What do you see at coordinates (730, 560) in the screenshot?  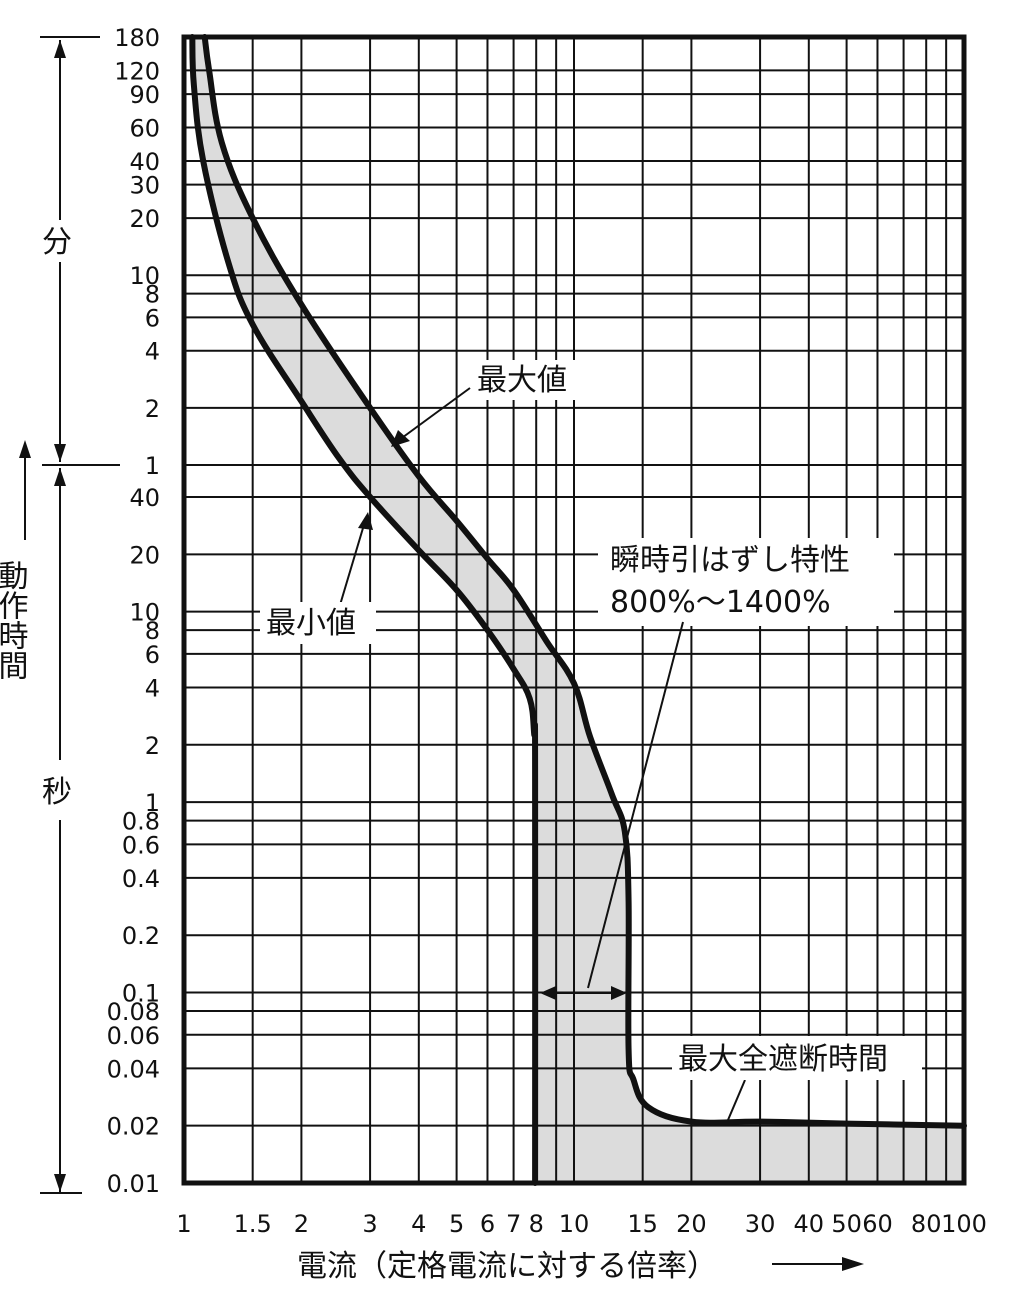 I see `instant-trip-label: 瞬時引はずし特性` at bounding box center [730, 560].